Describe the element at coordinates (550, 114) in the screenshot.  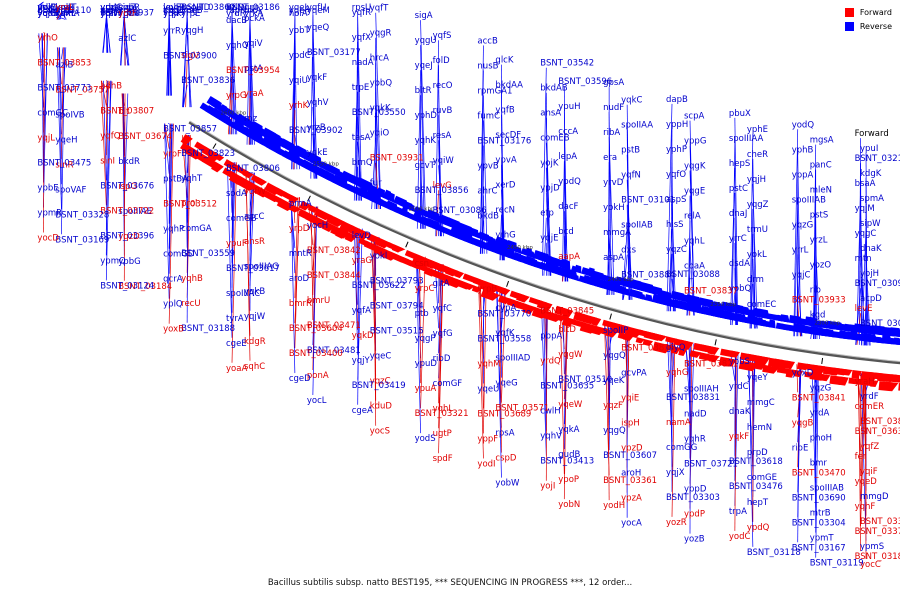
I see `gene-label: ansA` at that location.